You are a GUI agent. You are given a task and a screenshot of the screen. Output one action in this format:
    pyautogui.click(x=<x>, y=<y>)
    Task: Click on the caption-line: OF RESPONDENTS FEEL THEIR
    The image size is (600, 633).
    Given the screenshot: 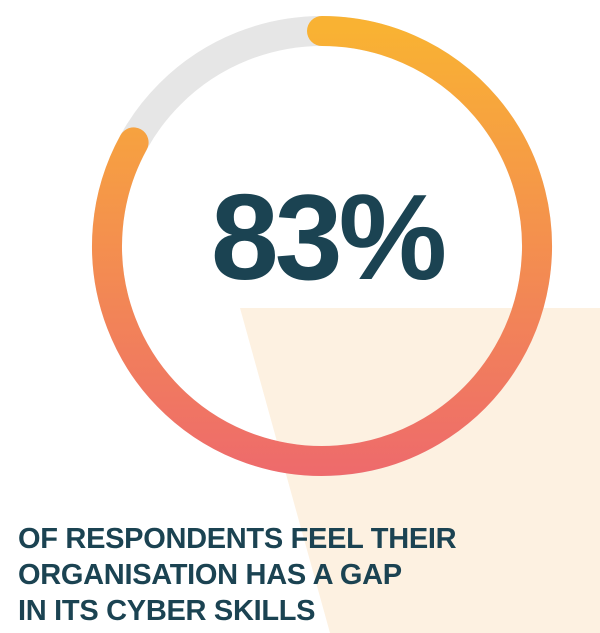 What is the action you would take?
    pyautogui.click(x=237, y=539)
    